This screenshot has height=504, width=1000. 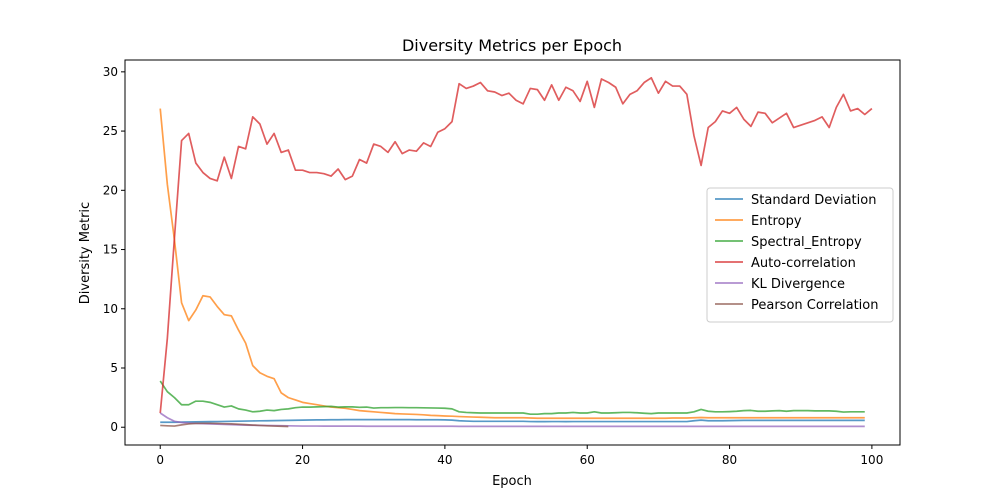 I want to click on legend-label: Auto-correlation, so click(x=803, y=263).